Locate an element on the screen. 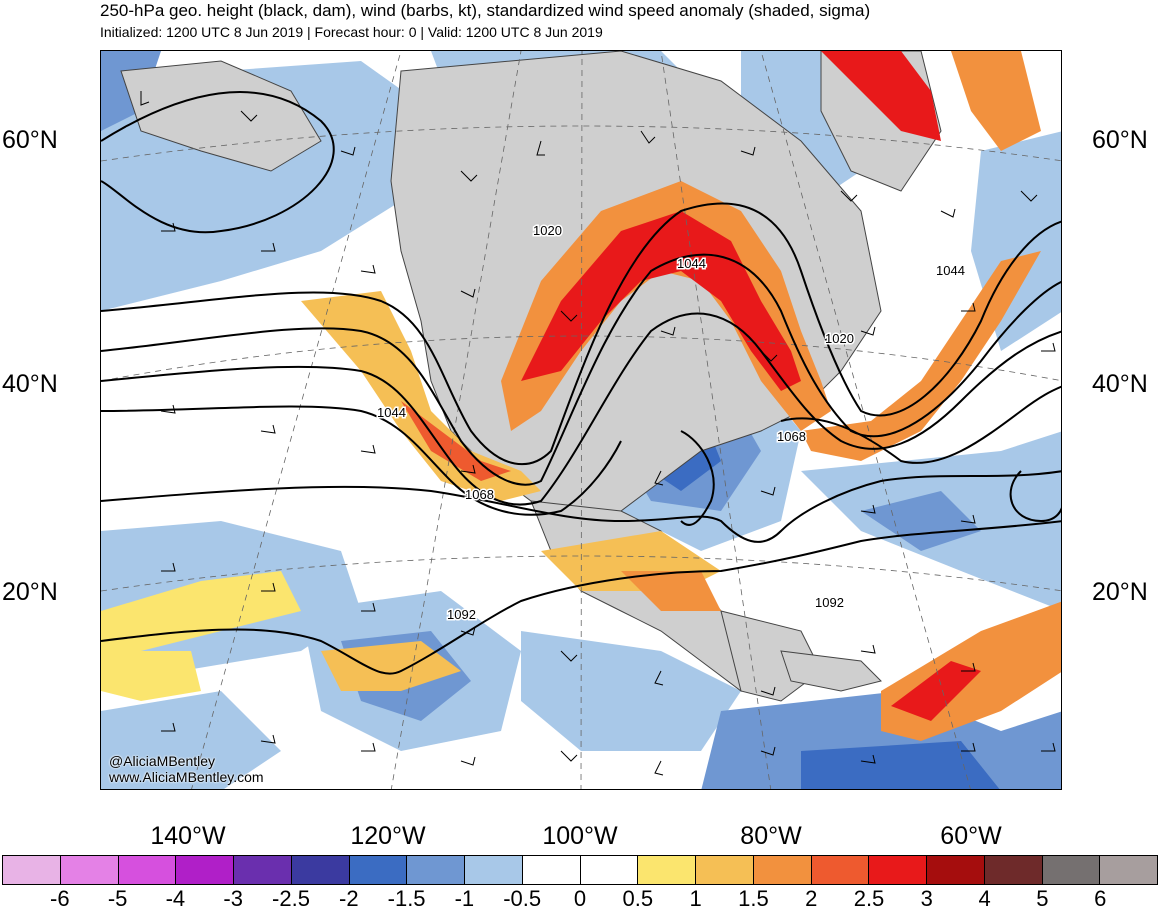 The width and height of the screenshot is (1160, 912). lat-label-right-40: 40°N is located at coordinates (1120, 384).